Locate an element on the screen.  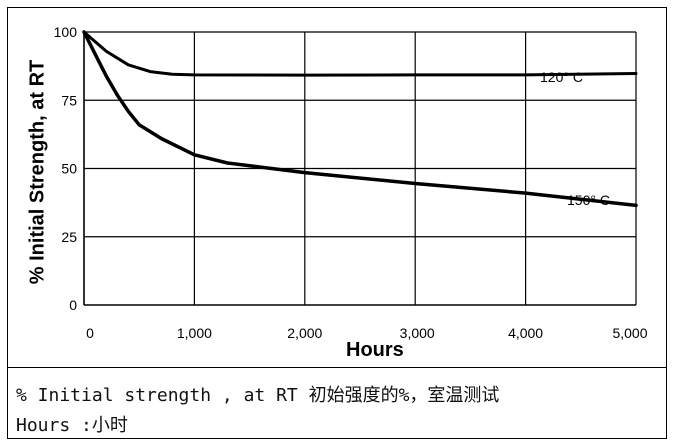
series-label-120c: 120° C is located at coordinates (561, 77).